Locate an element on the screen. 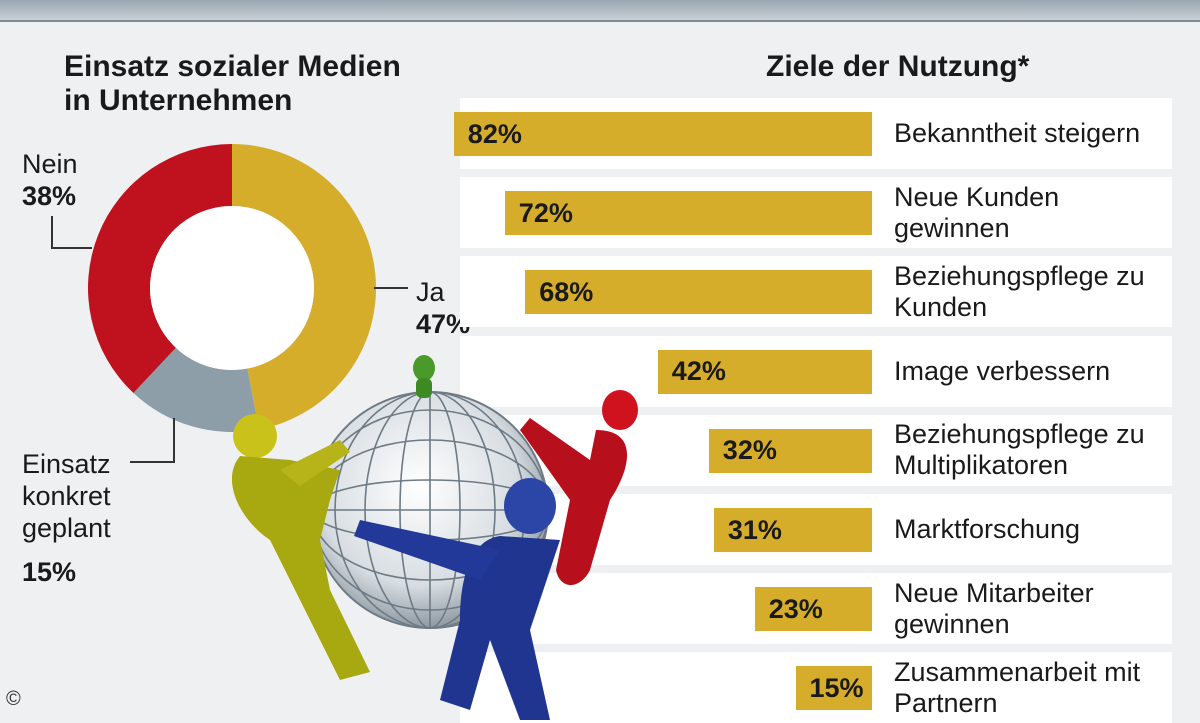 Image resolution: width=1200 pixels, height=723 pixels. bar-chart-title: Ziele der Nutzung* is located at coordinates (898, 66).